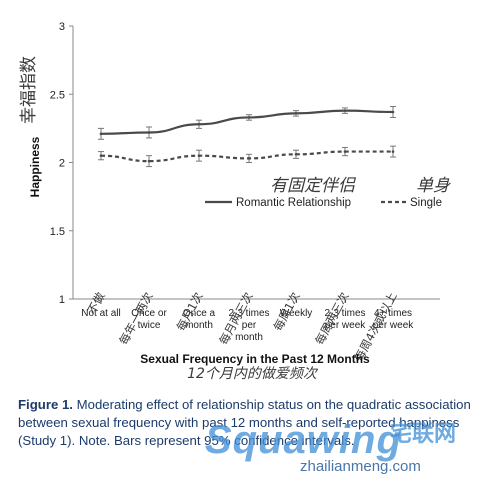 This screenshot has width=500, height=484. Describe the element at coordinates (313, 186) in the screenshot. I see `legend-cn-romantic: 有固定伴侣` at that location.